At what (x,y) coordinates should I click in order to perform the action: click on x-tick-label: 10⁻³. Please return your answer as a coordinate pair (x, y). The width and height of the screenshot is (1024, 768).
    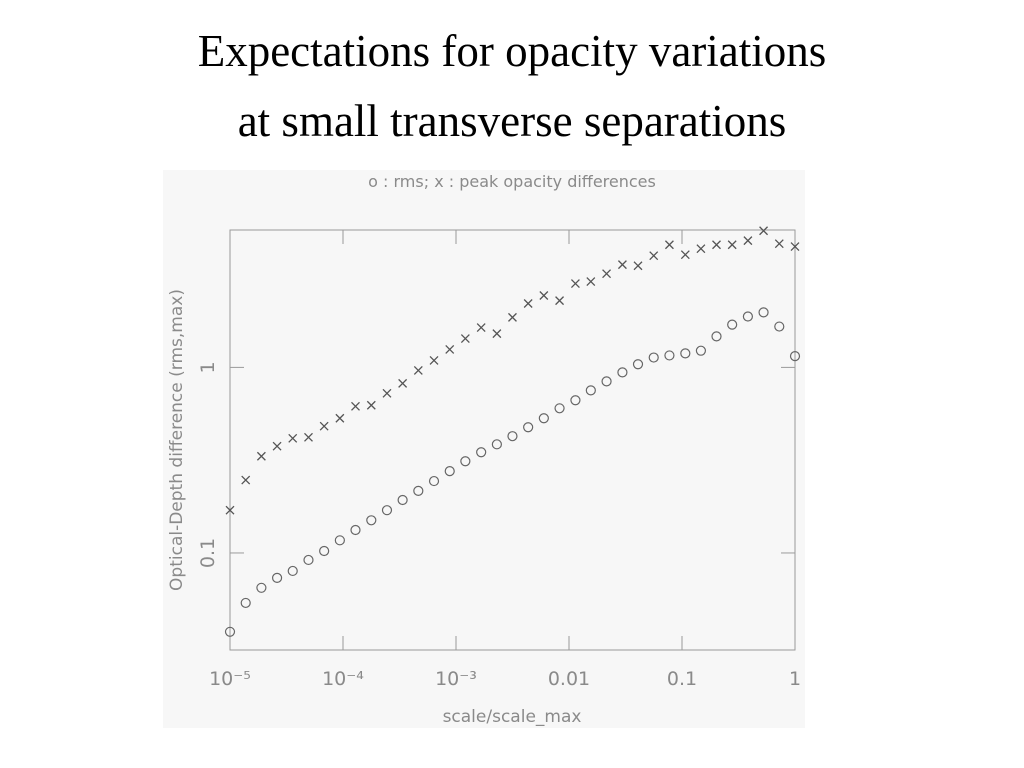
    Looking at the image, I should click on (456, 679).